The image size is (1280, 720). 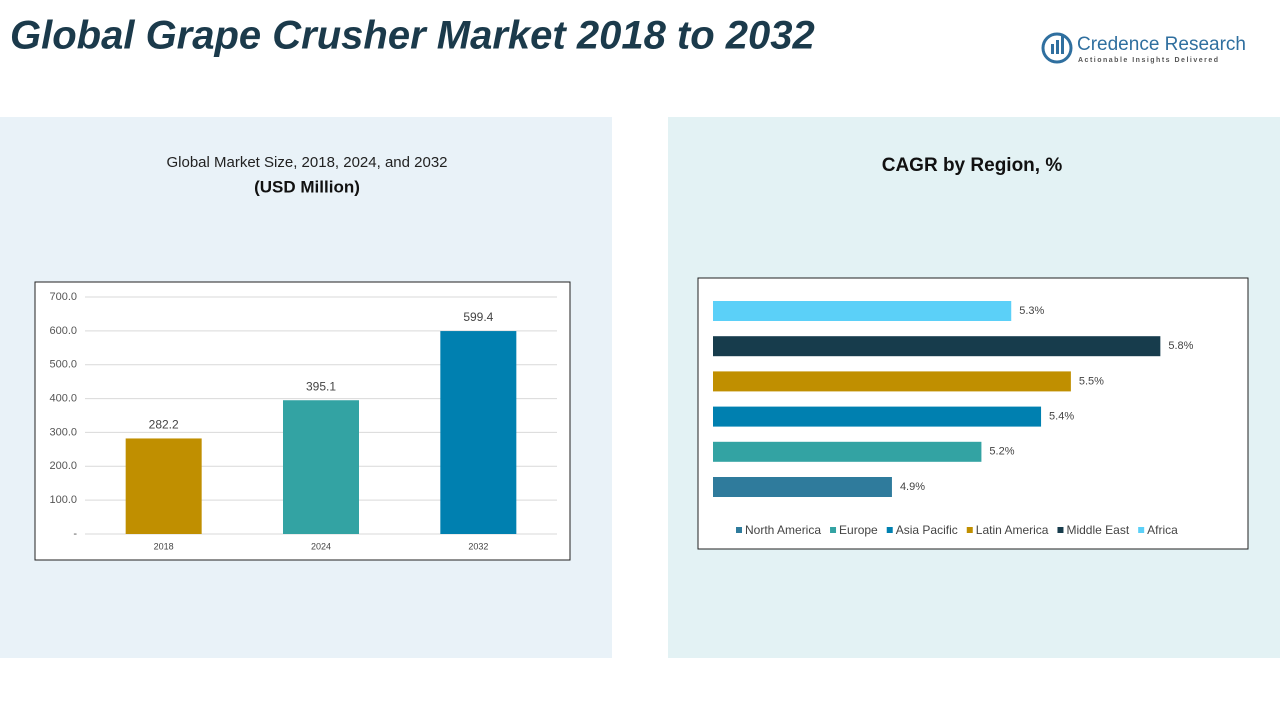 I want to click on data-label: 599.4, so click(x=478, y=317).